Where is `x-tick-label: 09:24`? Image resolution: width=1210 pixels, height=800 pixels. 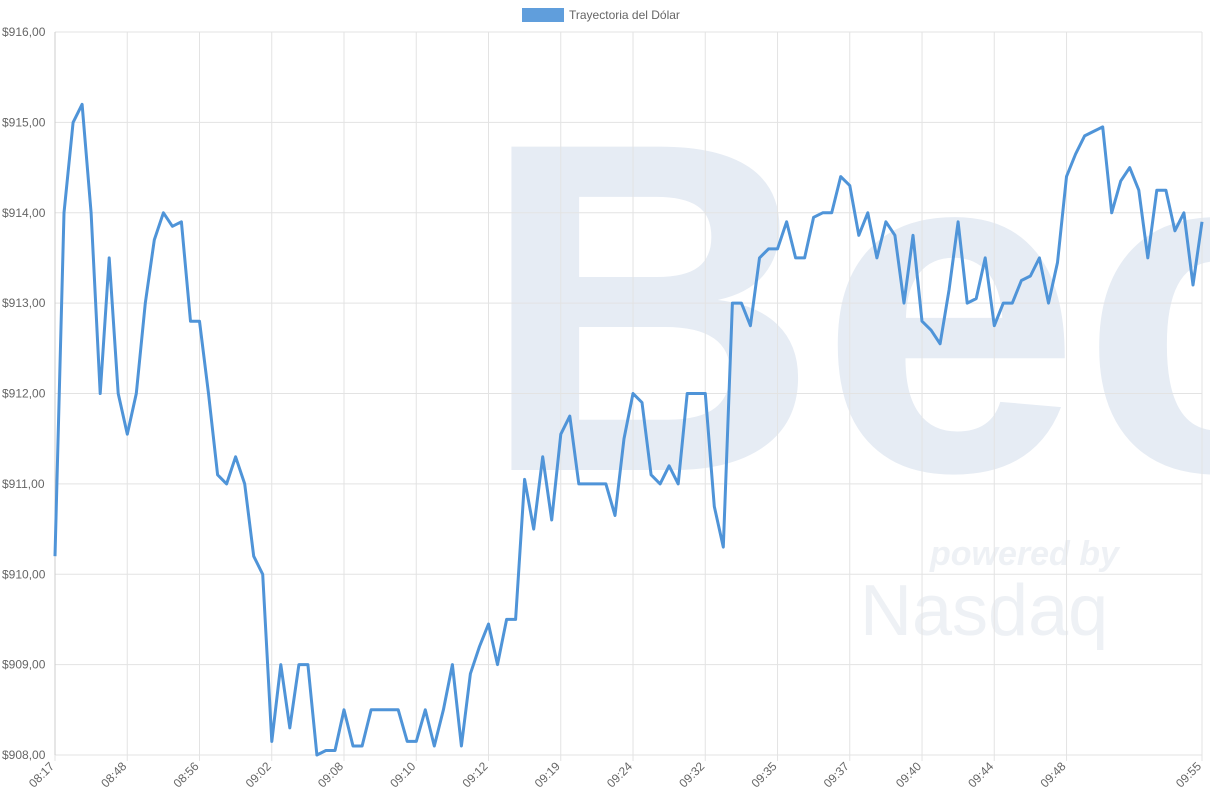 x-tick-label: 09:24 is located at coordinates (619, 774).